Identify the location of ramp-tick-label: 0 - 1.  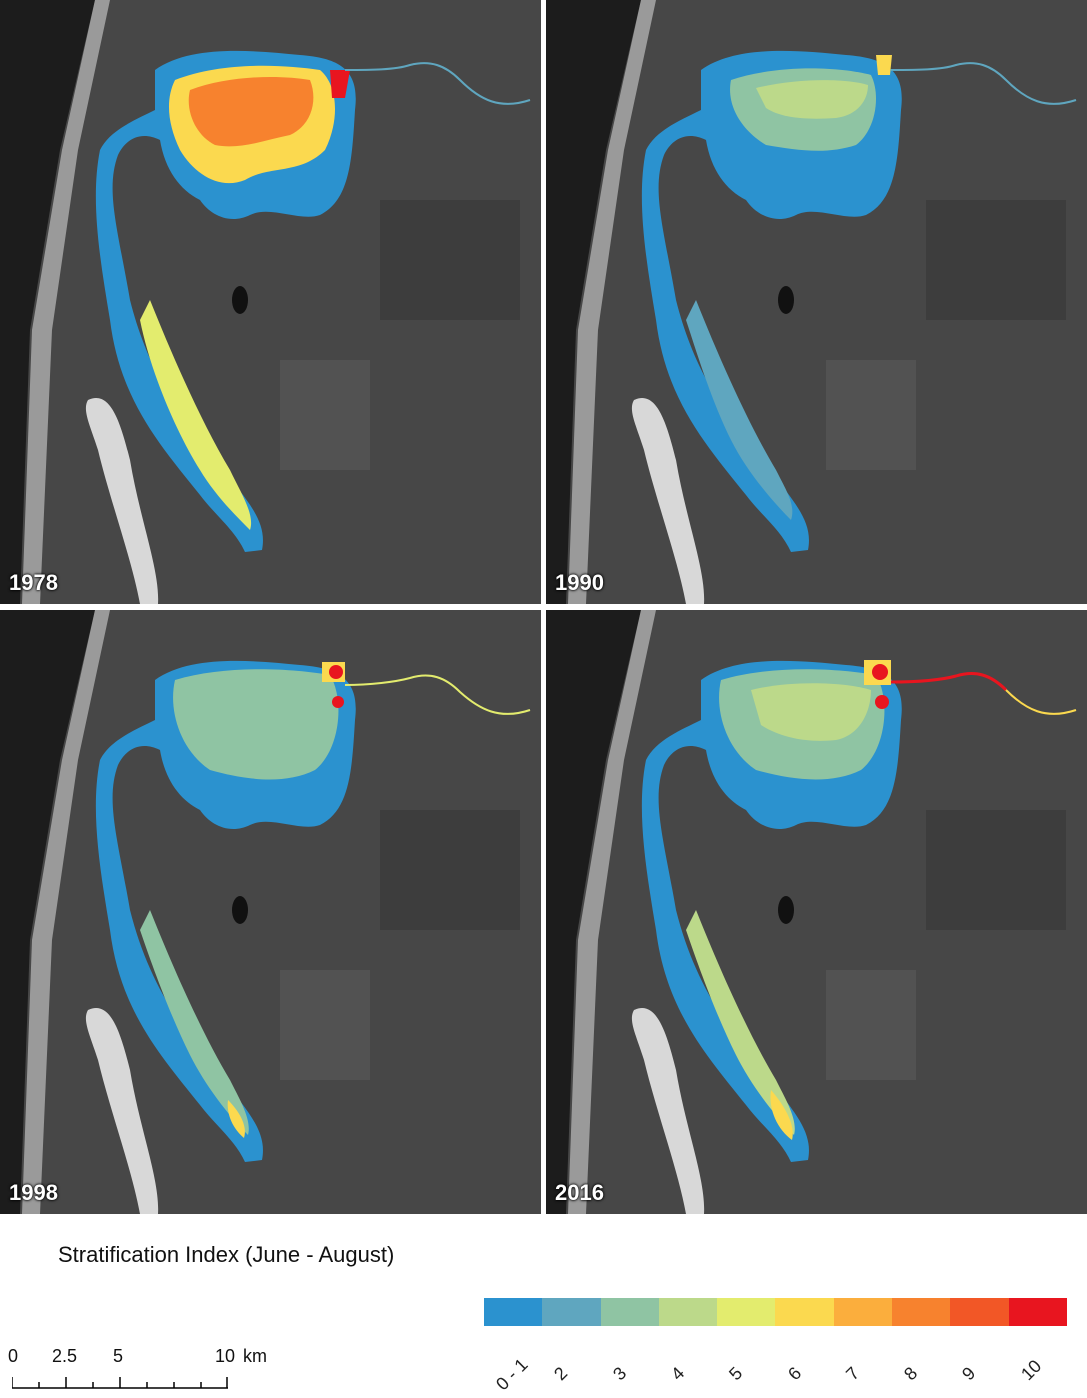
(512, 1374).